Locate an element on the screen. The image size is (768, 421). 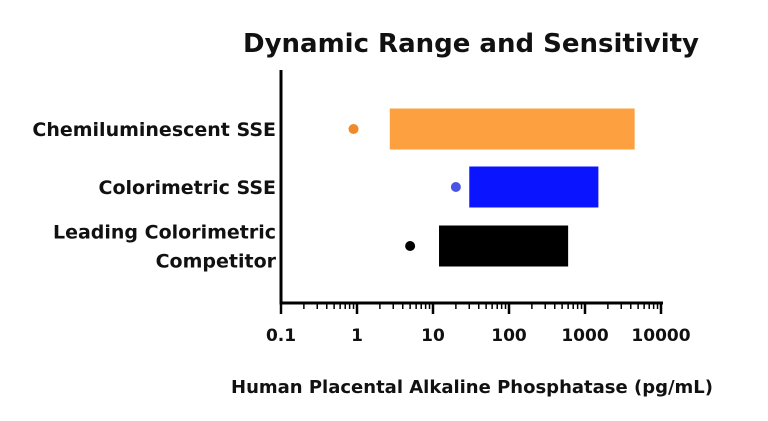
x-tick-label: 100 is located at coordinates (509, 336).